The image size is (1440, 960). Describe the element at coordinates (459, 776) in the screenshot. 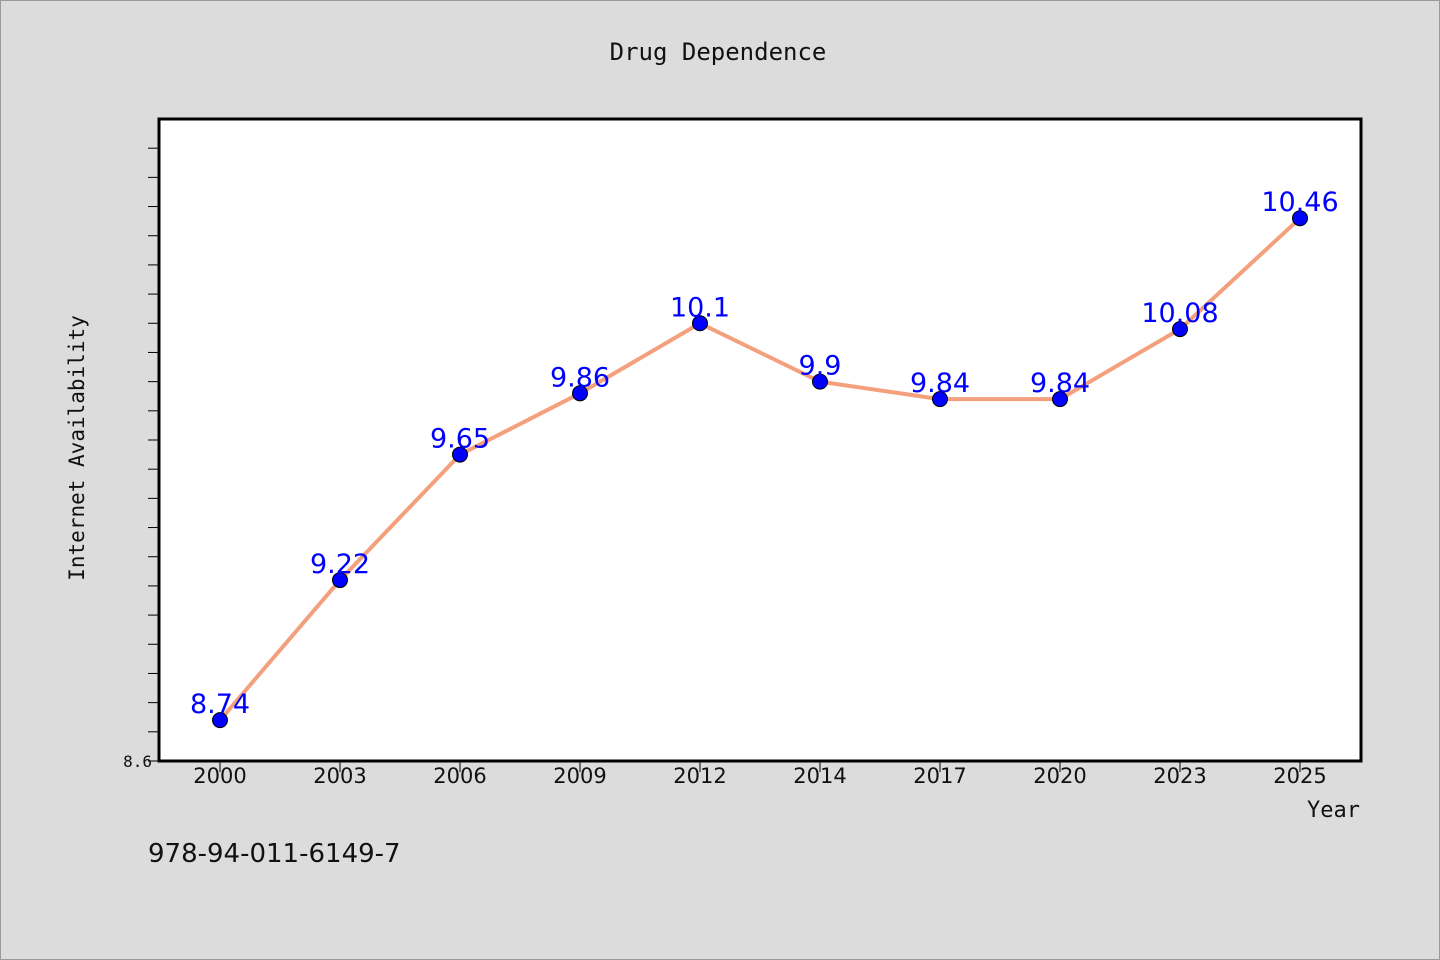

I see `x-tick-label: 2006` at that location.